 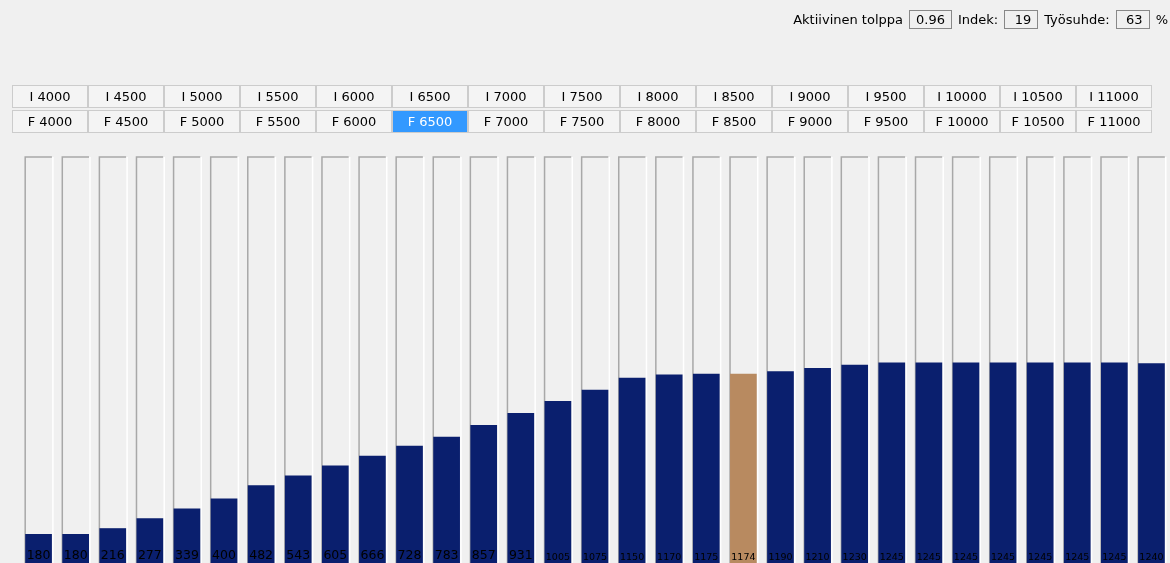 What do you see at coordinates (50, 96) in the screenshot?
I see `text: I 4000` at bounding box center [50, 96].